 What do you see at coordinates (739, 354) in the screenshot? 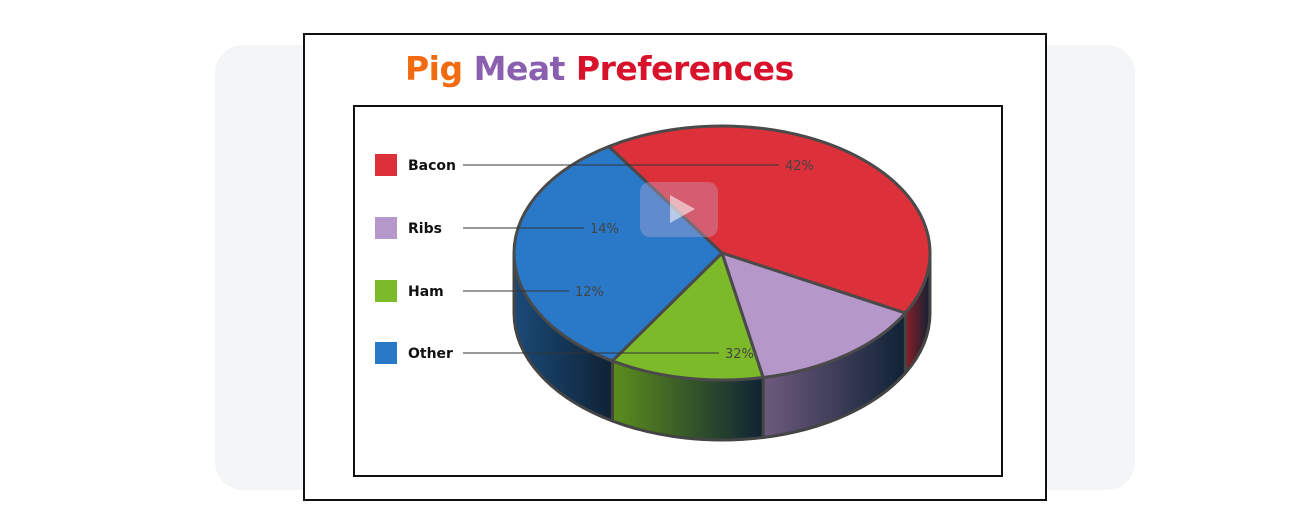
I see `data-label-other: 32%` at bounding box center [739, 354].